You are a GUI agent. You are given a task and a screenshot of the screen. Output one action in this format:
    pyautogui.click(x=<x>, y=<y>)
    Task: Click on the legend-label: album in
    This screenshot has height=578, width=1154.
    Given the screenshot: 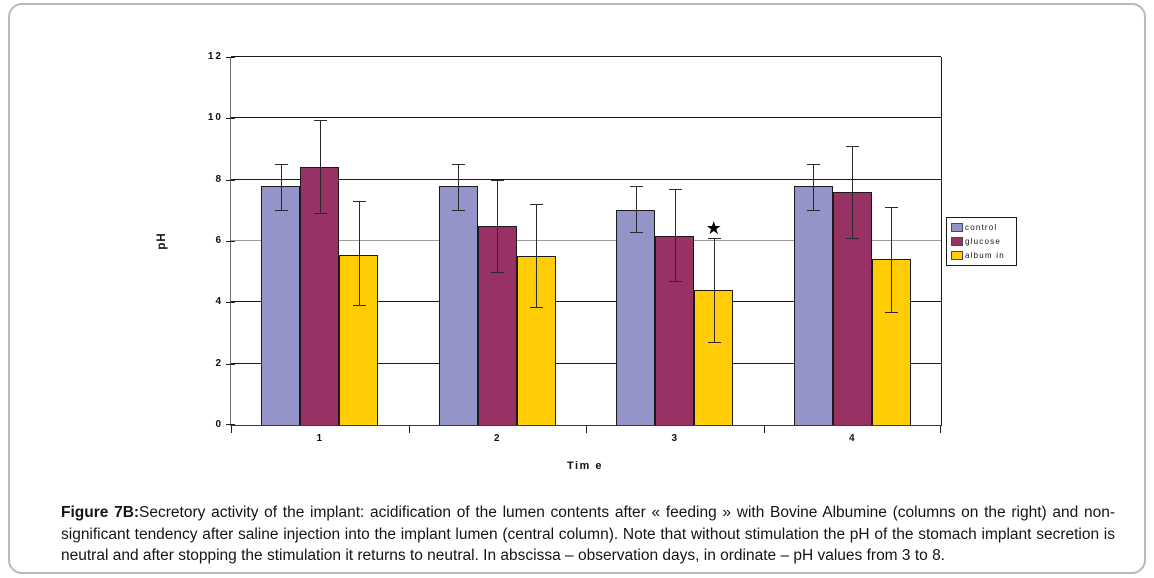 What is the action you would take?
    pyautogui.click(x=985, y=255)
    